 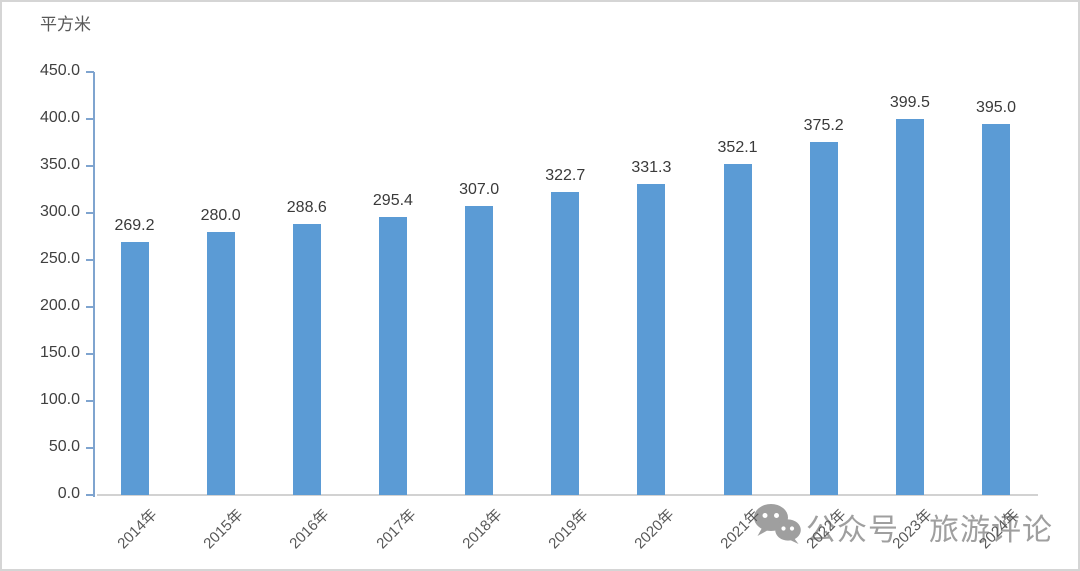 What do you see at coordinates (94, 284) in the screenshot?
I see `y-axis-line` at bounding box center [94, 284].